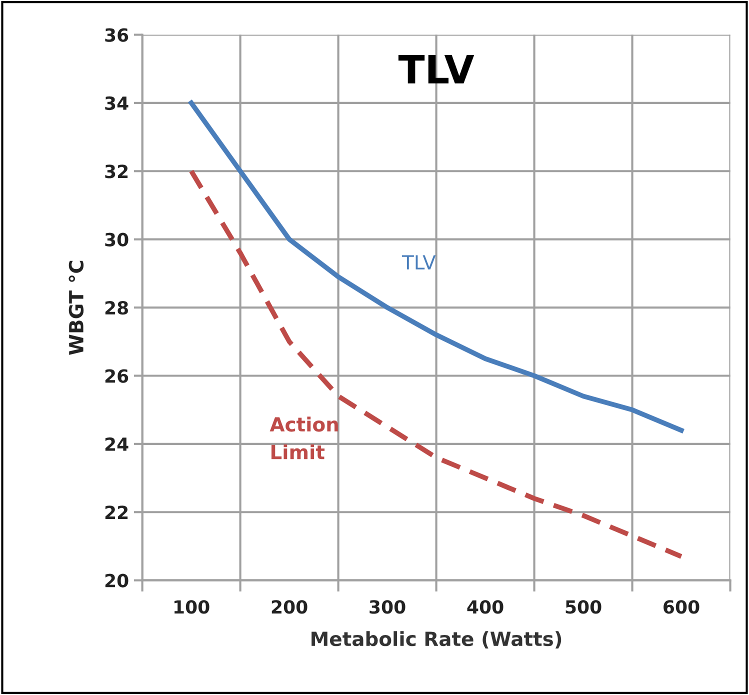  What do you see at coordinates (116, 444) in the screenshot?
I see `y-tick-label: 24` at bounding box center [116, 444].